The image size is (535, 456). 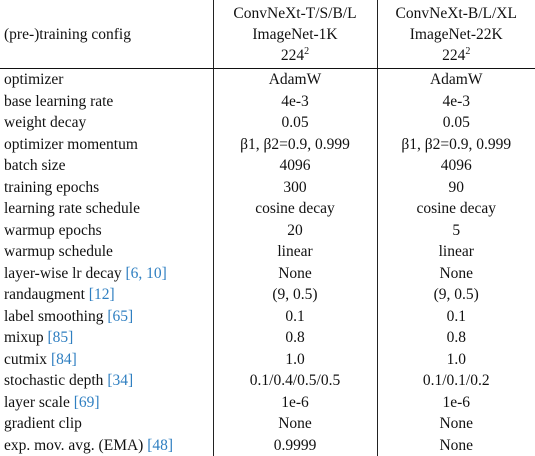 I want to click on config-name: optimizer, so click(x=33, y=79).